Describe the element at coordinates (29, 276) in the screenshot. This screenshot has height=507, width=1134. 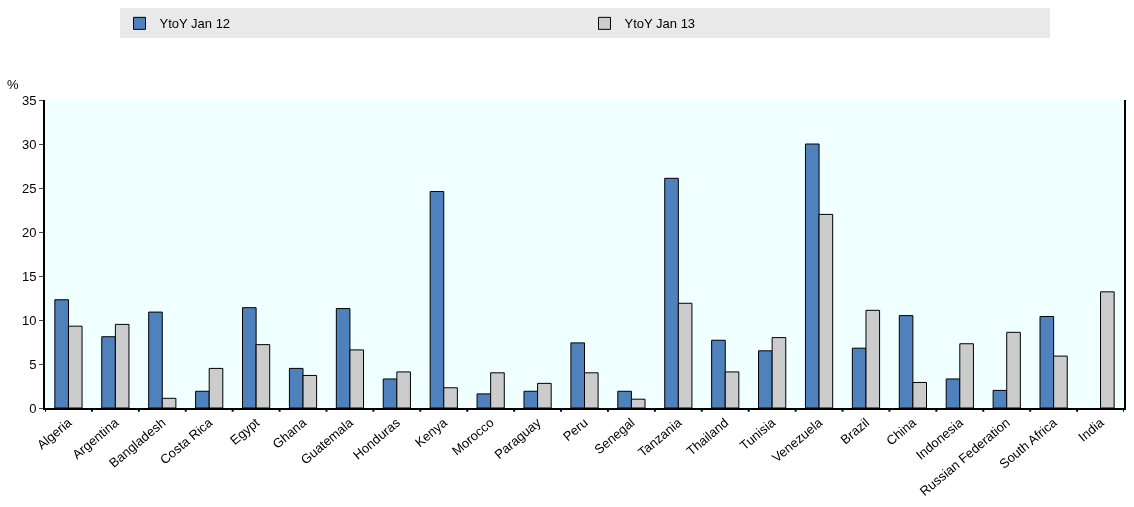
I see `y-tick-label: 15` at that location.